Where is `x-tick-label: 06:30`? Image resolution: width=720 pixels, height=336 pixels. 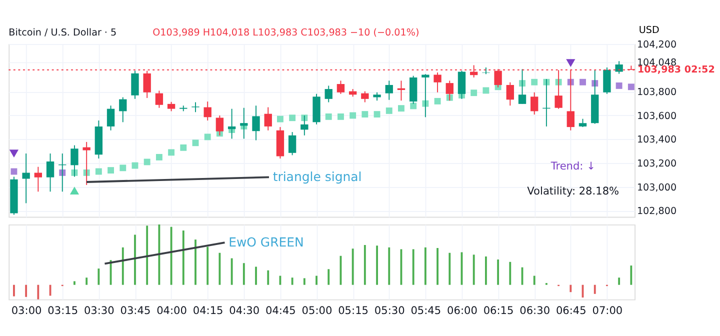
x-tick-label: 06:30 is located at coordinates (535, 311).